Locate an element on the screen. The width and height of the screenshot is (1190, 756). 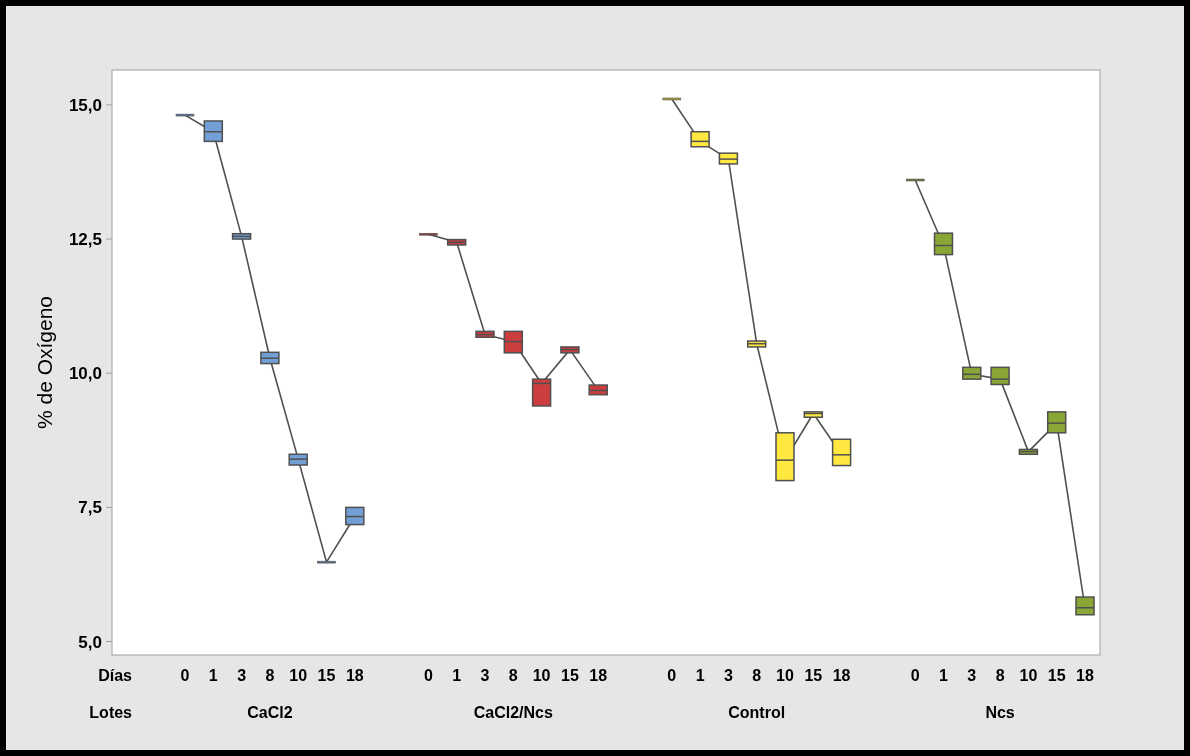
y-tick-label: 7,5 is located at coordinates (90, 508).